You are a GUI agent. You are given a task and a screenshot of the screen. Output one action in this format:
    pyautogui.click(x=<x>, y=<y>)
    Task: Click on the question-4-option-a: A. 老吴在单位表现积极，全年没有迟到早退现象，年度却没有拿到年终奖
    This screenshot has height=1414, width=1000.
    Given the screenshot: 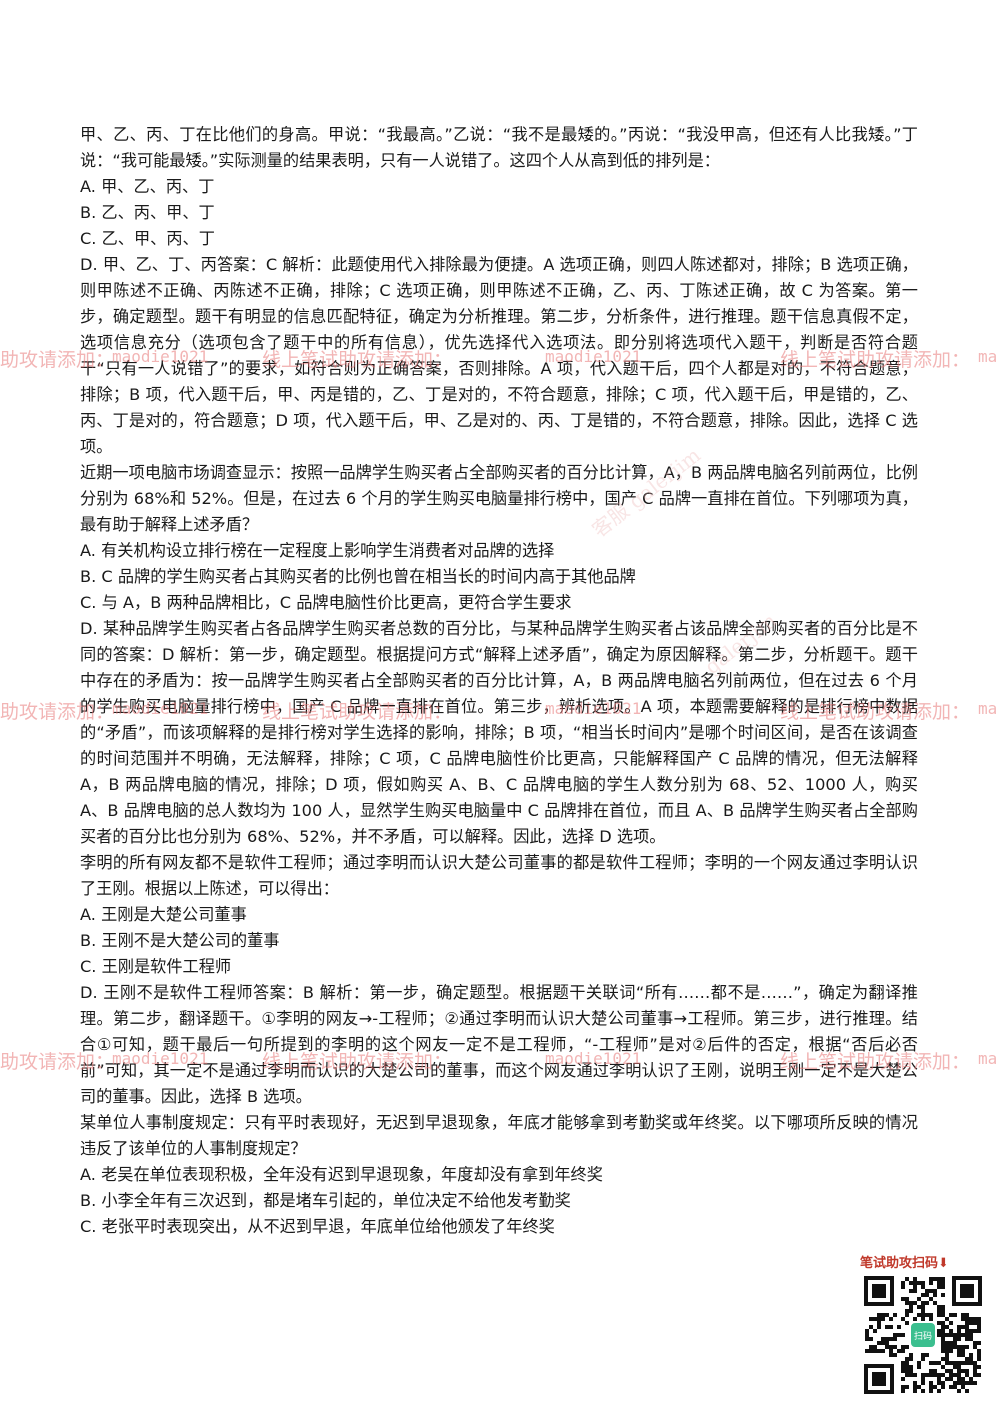 What is the action you would take?
    pyautogui.click(x=341, y=1174)
    